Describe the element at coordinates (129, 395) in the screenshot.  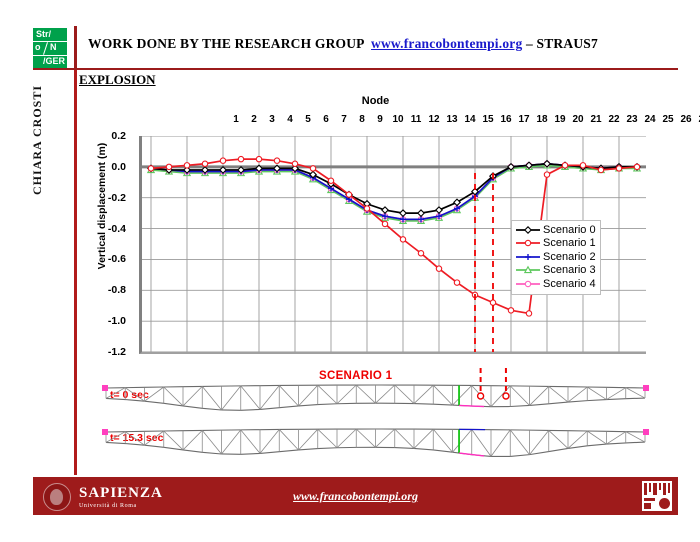
I see `view-label-t0: t= 0 sec` at that location.